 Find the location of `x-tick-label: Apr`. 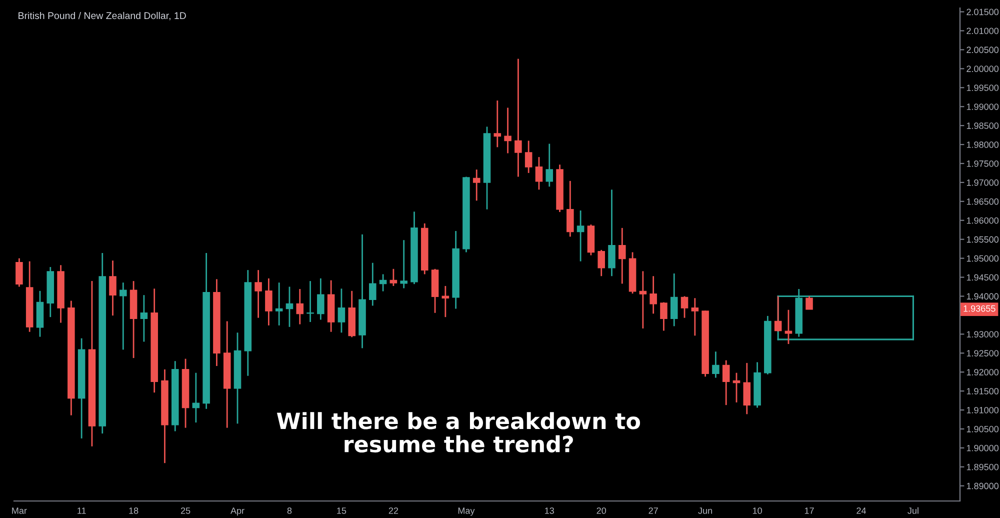

x-tick-label: Apr is located at coordinates (237, 512).